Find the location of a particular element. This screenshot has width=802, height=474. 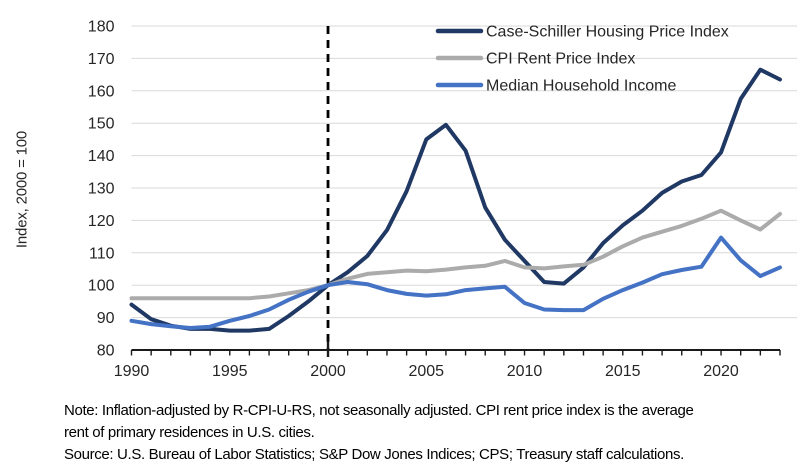

y-tick-label: 120 is located at coordinates (101, 221).